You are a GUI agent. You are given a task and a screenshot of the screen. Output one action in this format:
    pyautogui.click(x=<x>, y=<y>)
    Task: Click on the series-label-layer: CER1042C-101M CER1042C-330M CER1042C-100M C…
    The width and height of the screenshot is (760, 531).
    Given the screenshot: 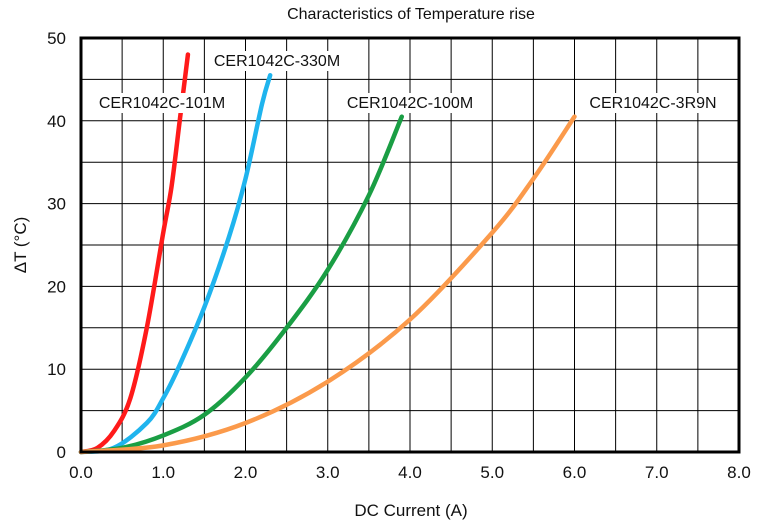 What is the action you would take?
    pyautogui.click(x=408, y=82)
    